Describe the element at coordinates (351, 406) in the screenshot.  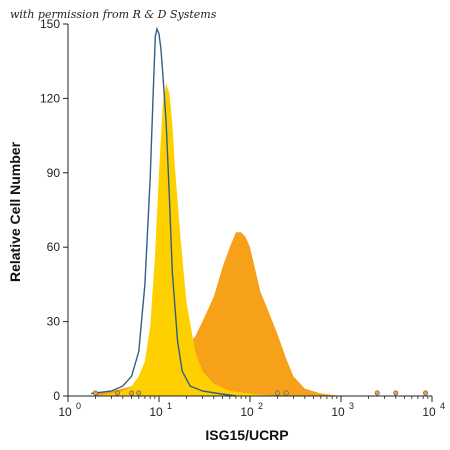
I see `x-tick-exponent: 3` at that location.